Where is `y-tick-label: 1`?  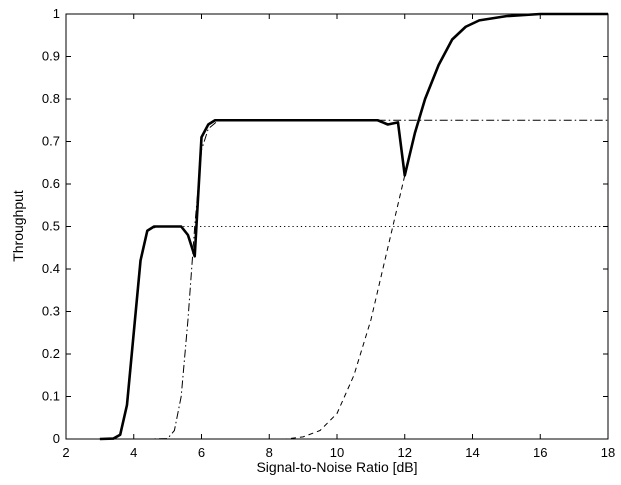 y-tick-label: 1 is located at coordinates (56, 13).